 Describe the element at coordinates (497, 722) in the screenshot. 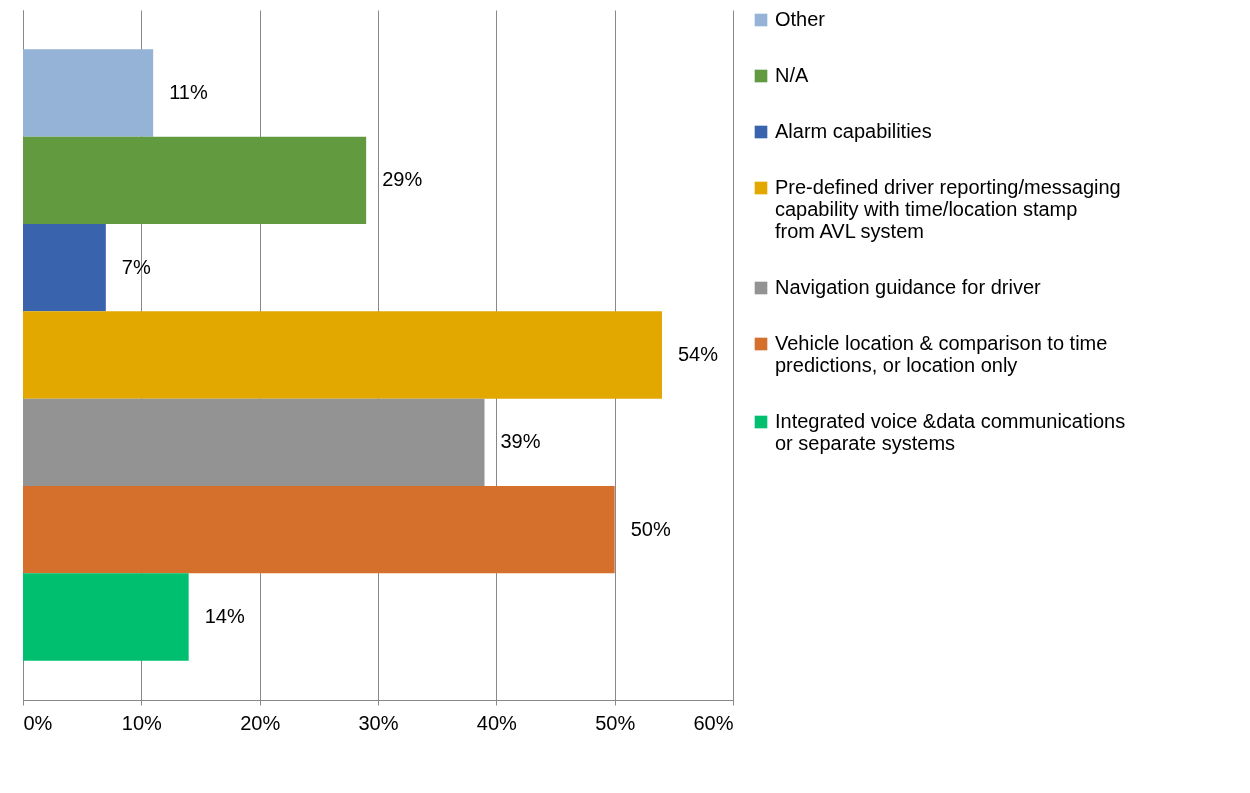

I see `x-tick-label: 40%` at that location.